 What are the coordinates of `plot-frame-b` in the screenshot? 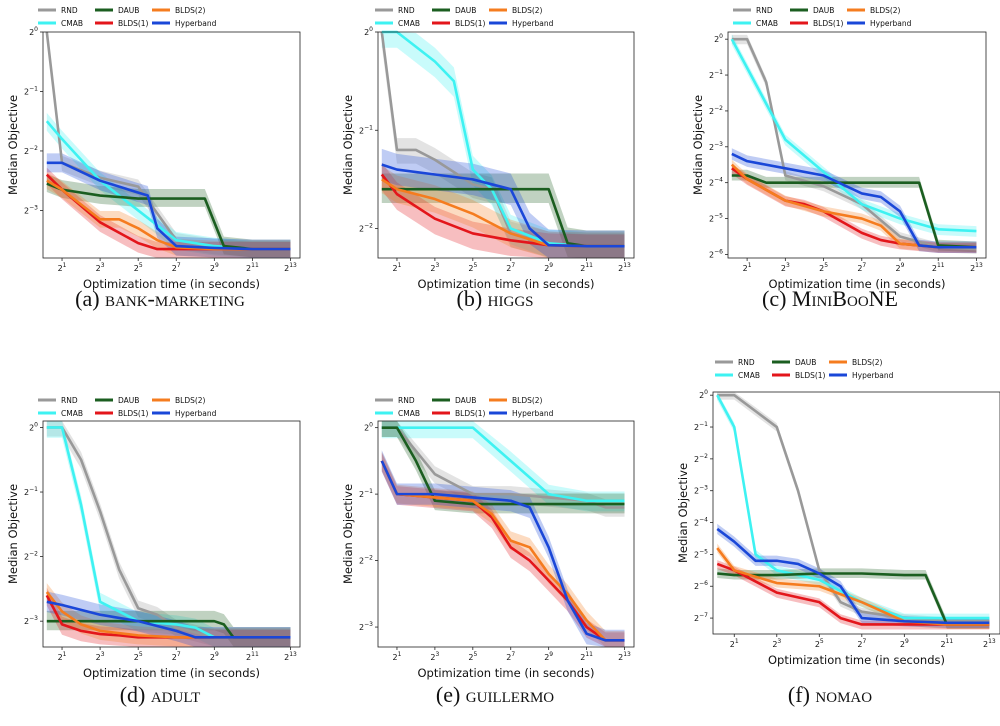 It's located at (506, 145).